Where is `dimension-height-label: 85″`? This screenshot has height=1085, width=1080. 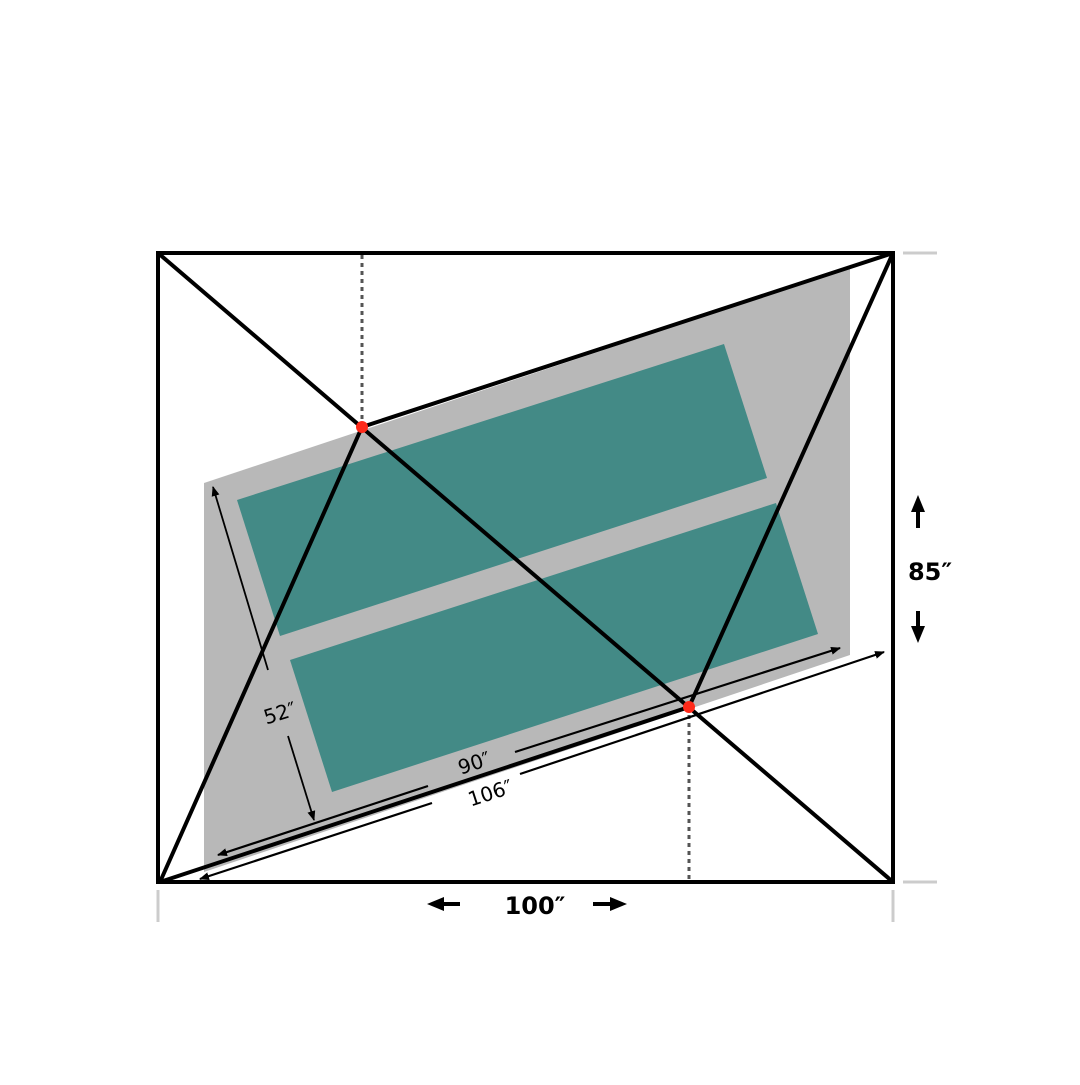
dimension-height-label: 85″ is located at coordinates (930, 572).